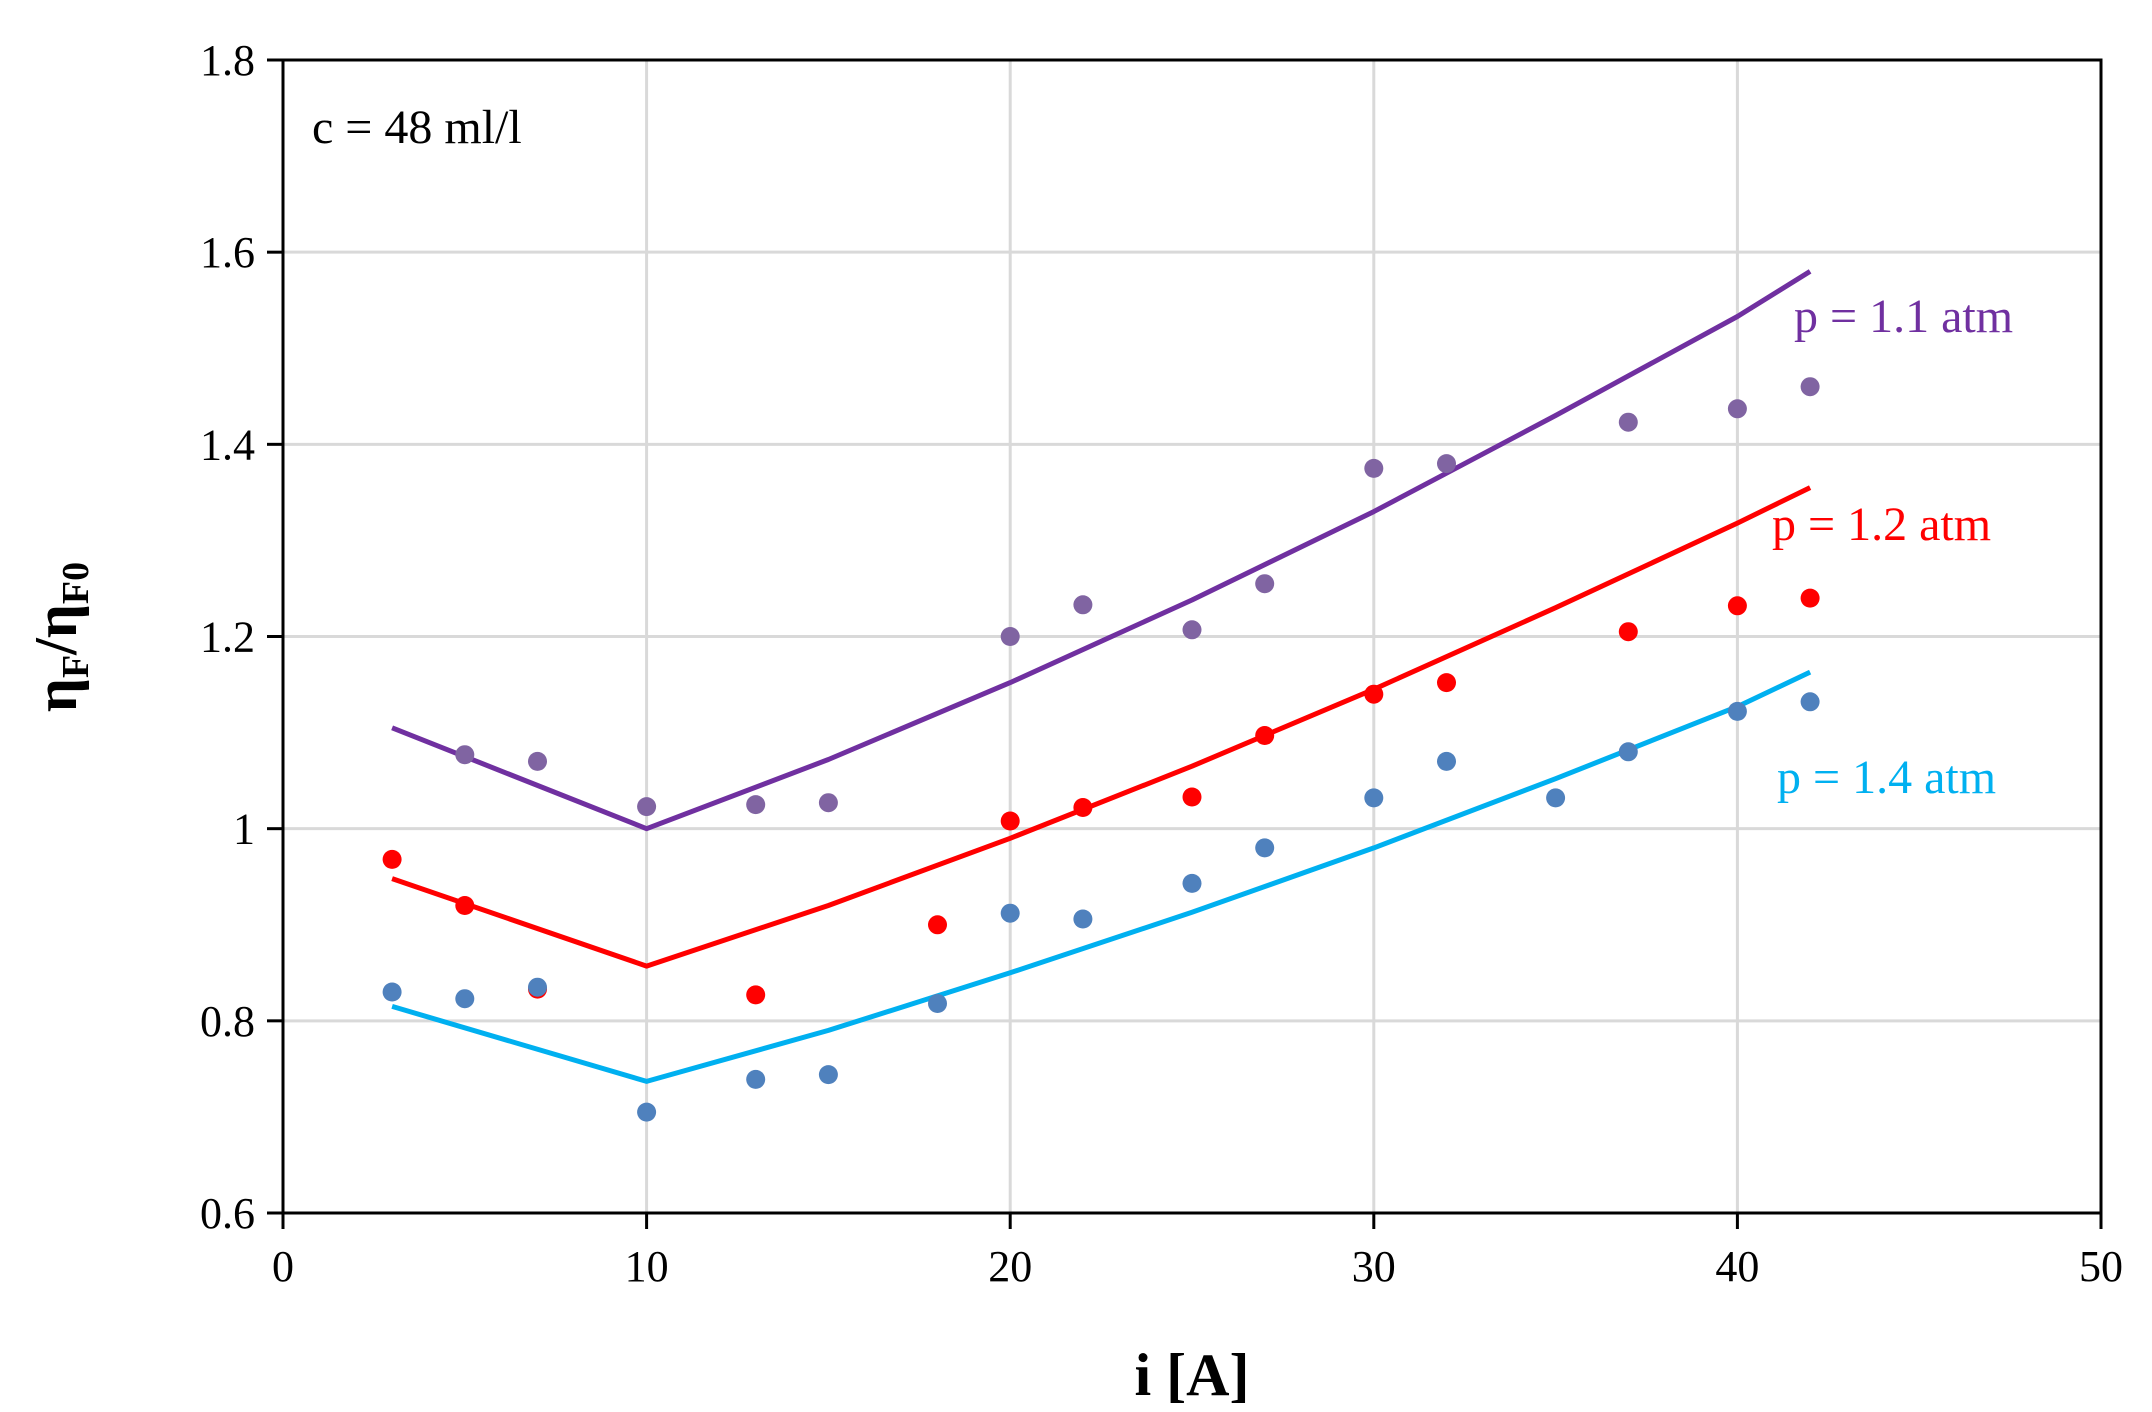  Describe the element at coordinates (2101, 1266) in the screenshot. I see `x-tick-label: 50` at that location.